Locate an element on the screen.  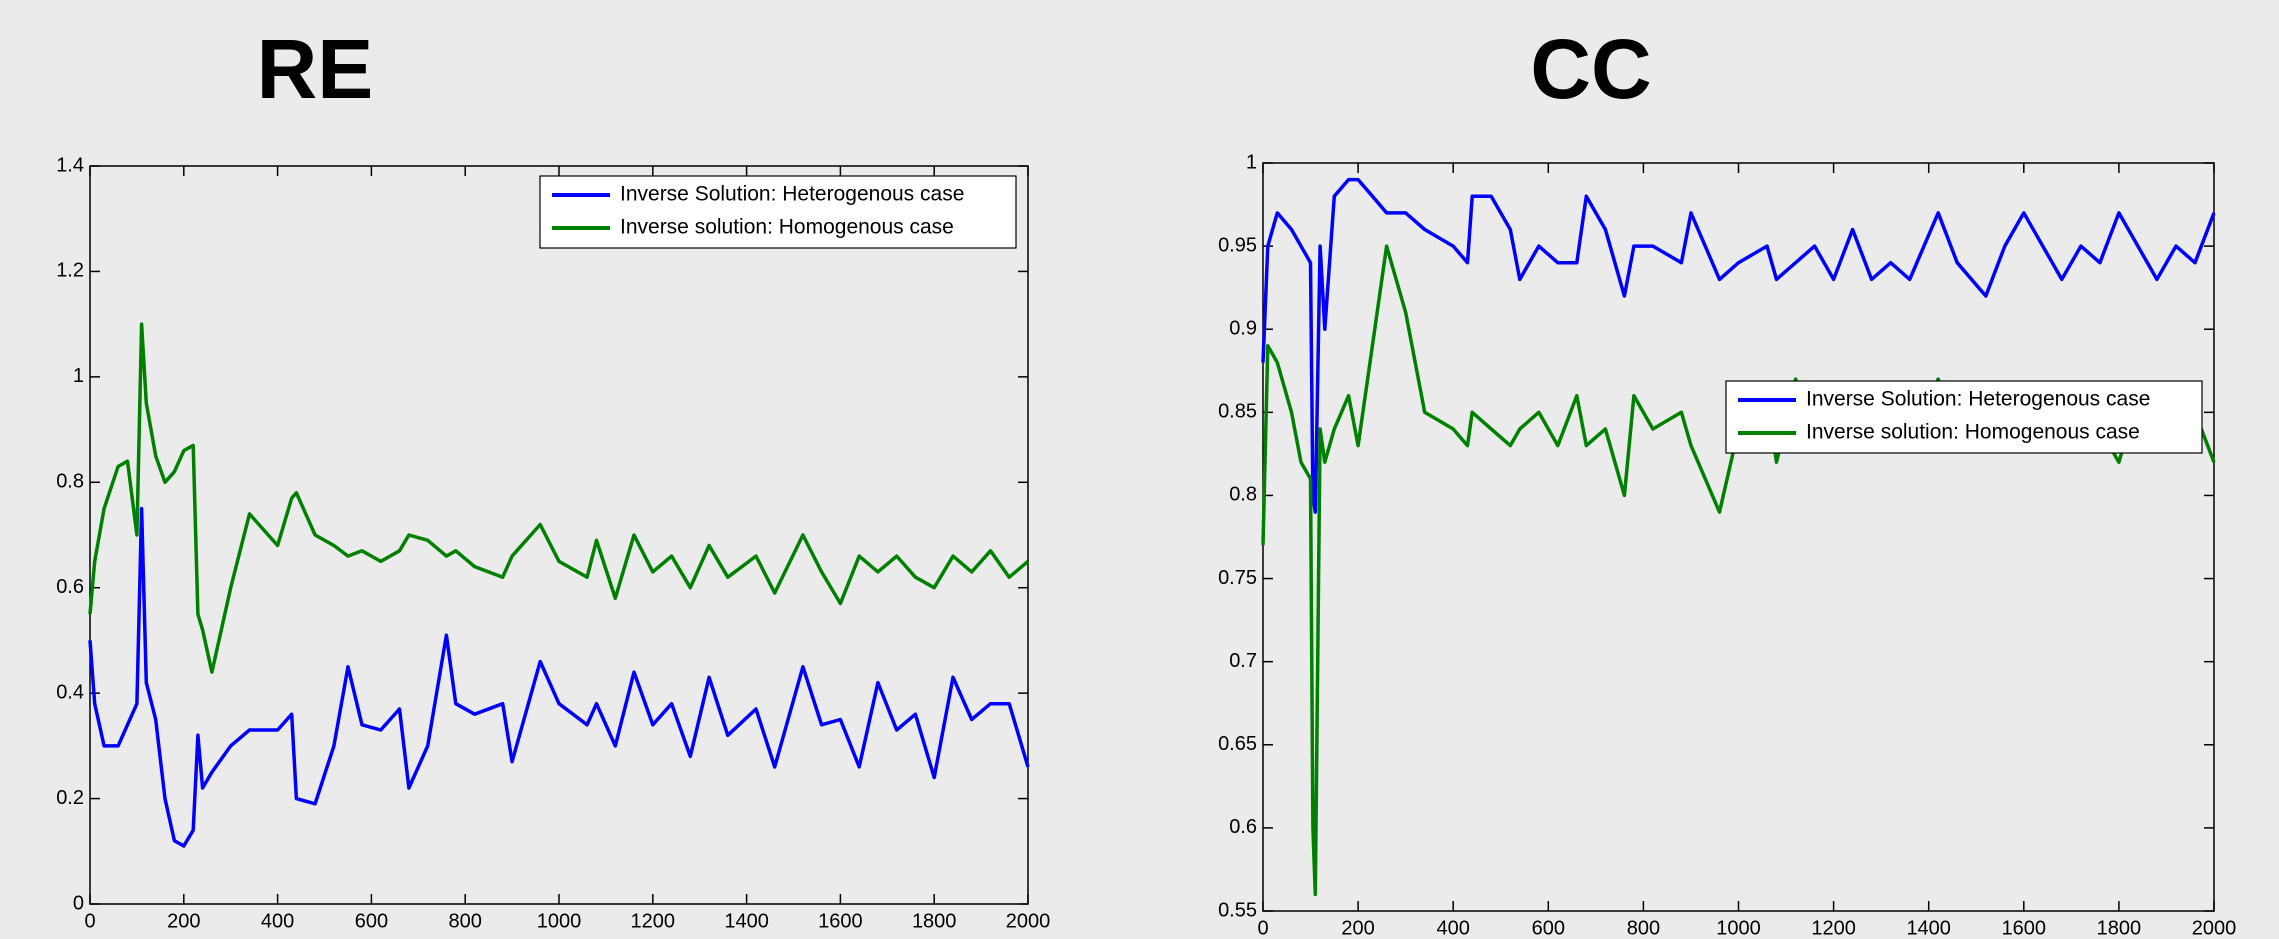
chart-title: RE is located at coordinates (315, 69).